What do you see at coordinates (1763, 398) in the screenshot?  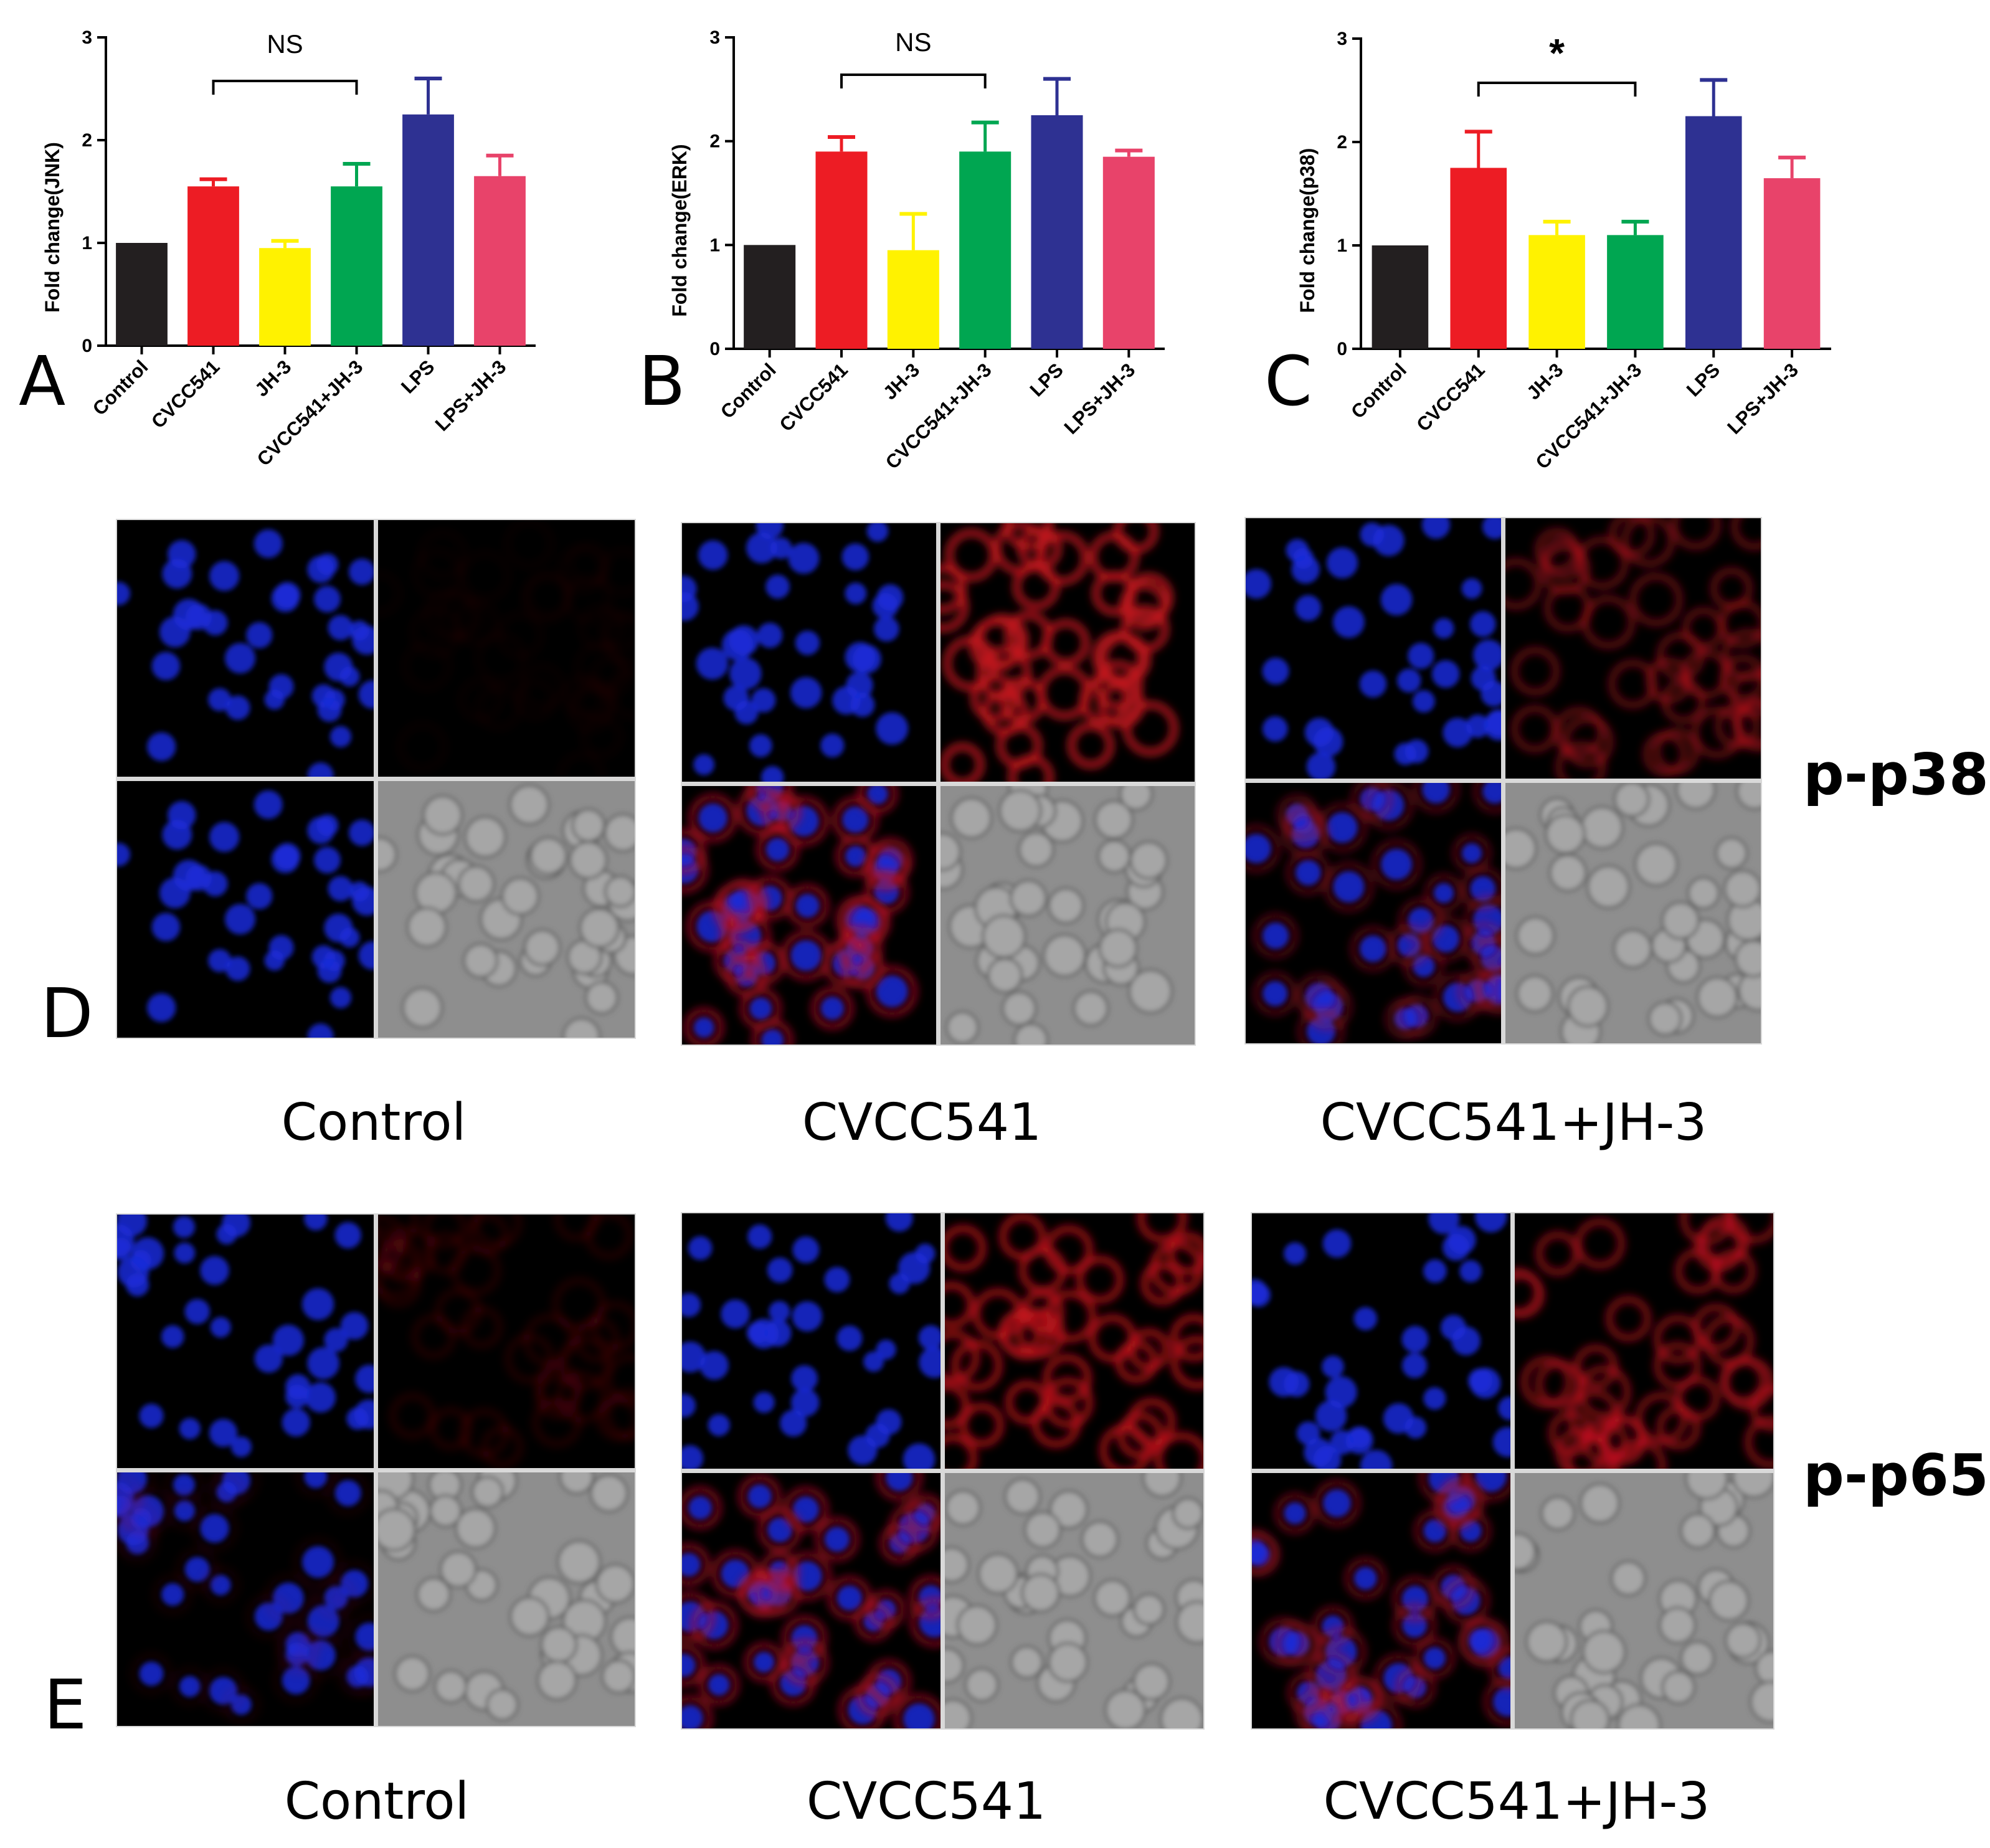 I see `category-label-c-5: LPS+JH-3` at bounding box center [1763, 398].